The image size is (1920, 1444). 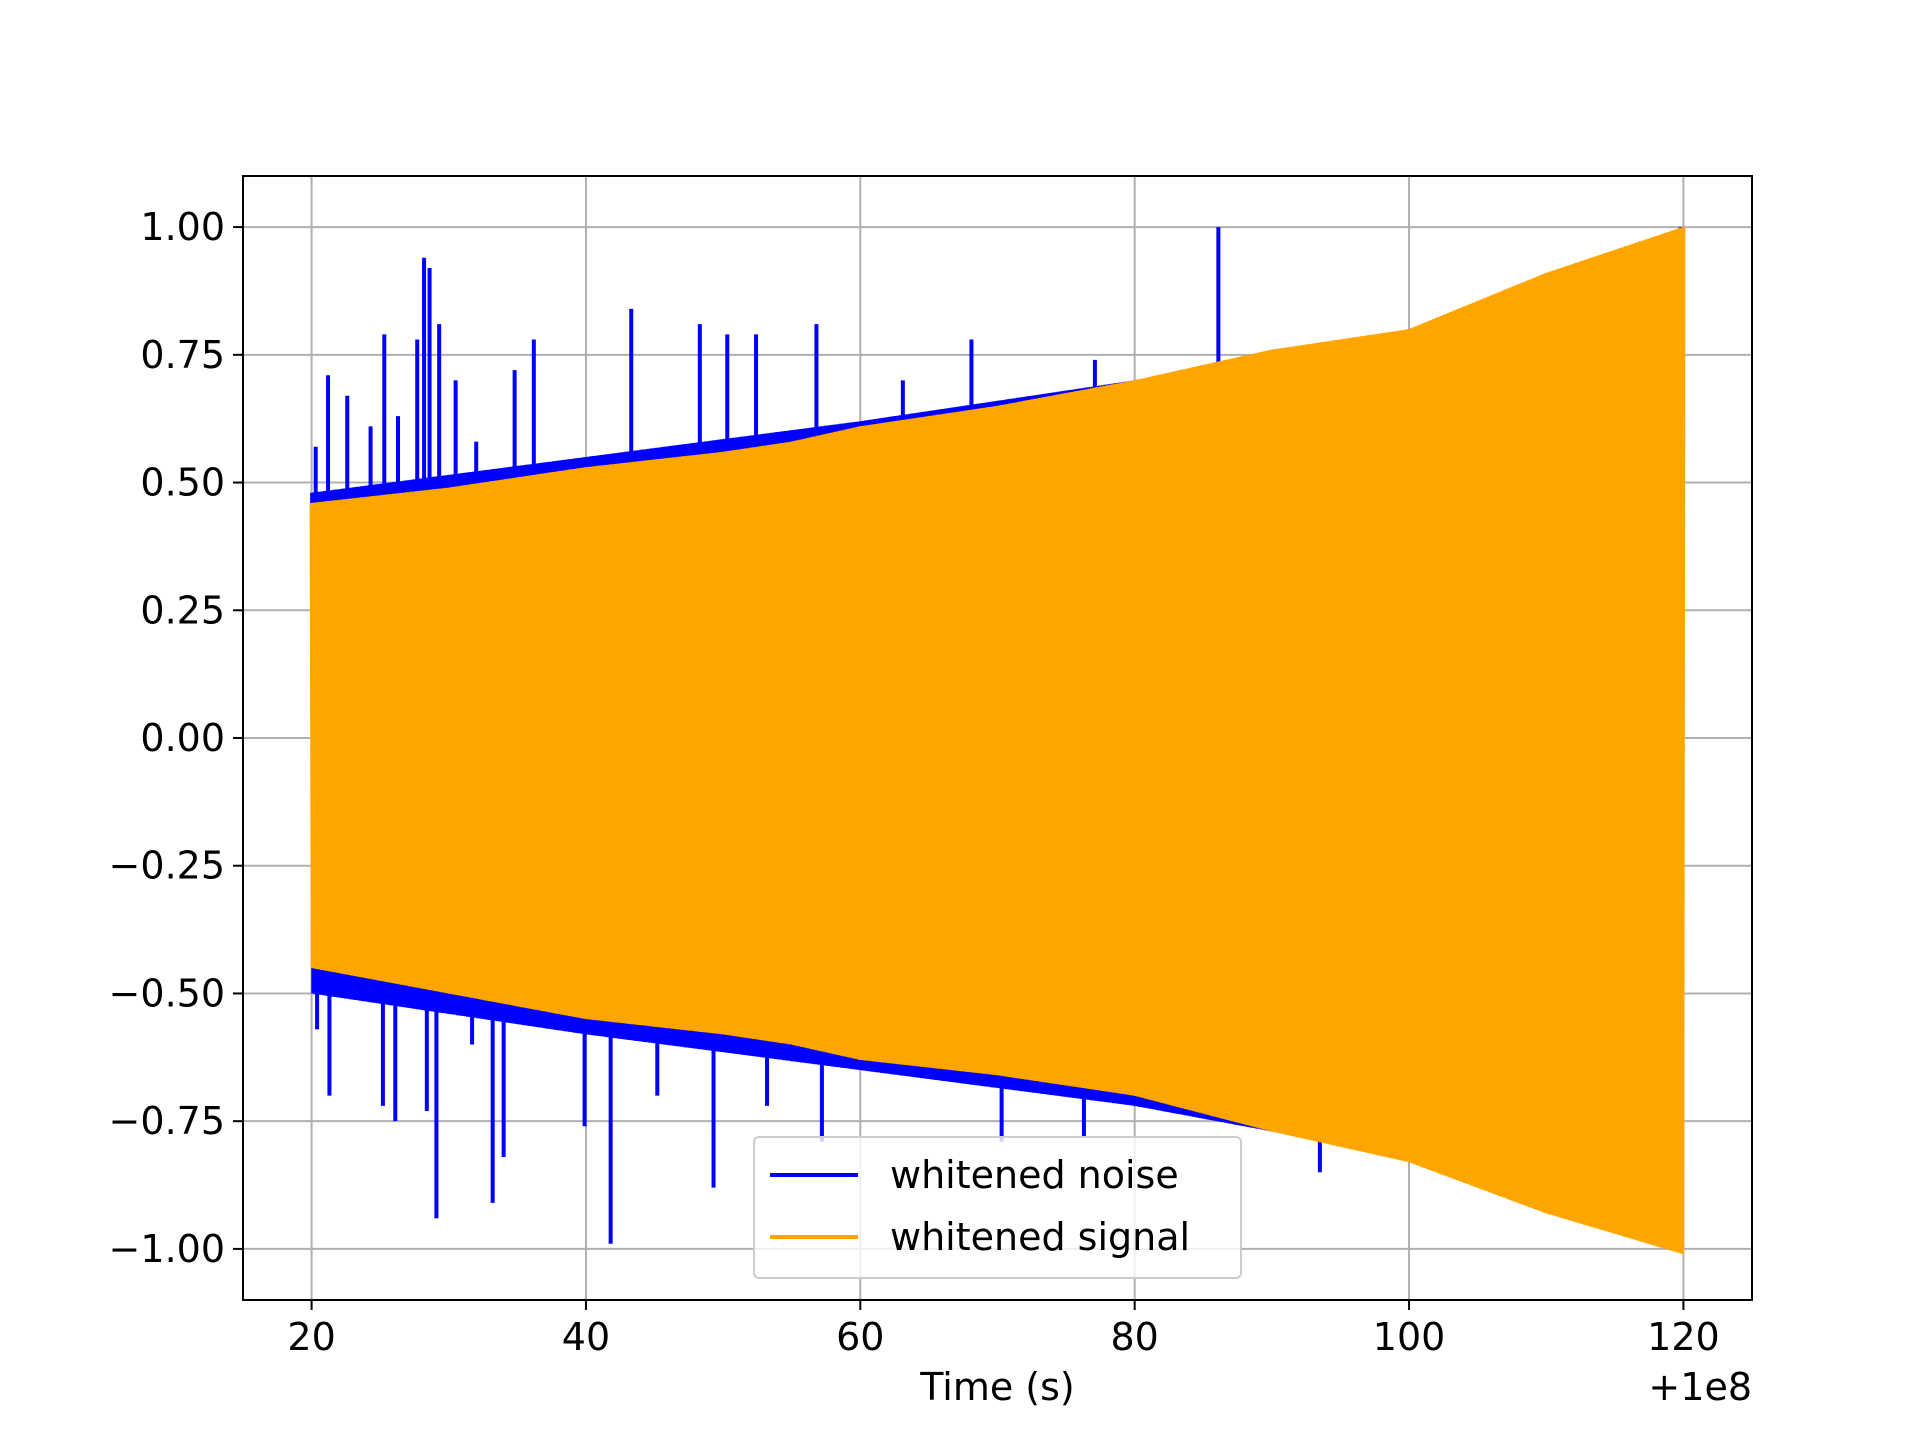 I want to click on y-tick-label: −0.50, so click(x=167, y=993).